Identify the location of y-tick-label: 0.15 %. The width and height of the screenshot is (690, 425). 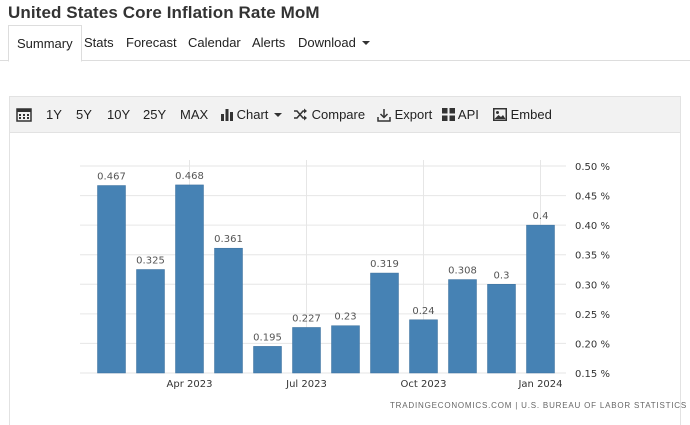
(592, 374).